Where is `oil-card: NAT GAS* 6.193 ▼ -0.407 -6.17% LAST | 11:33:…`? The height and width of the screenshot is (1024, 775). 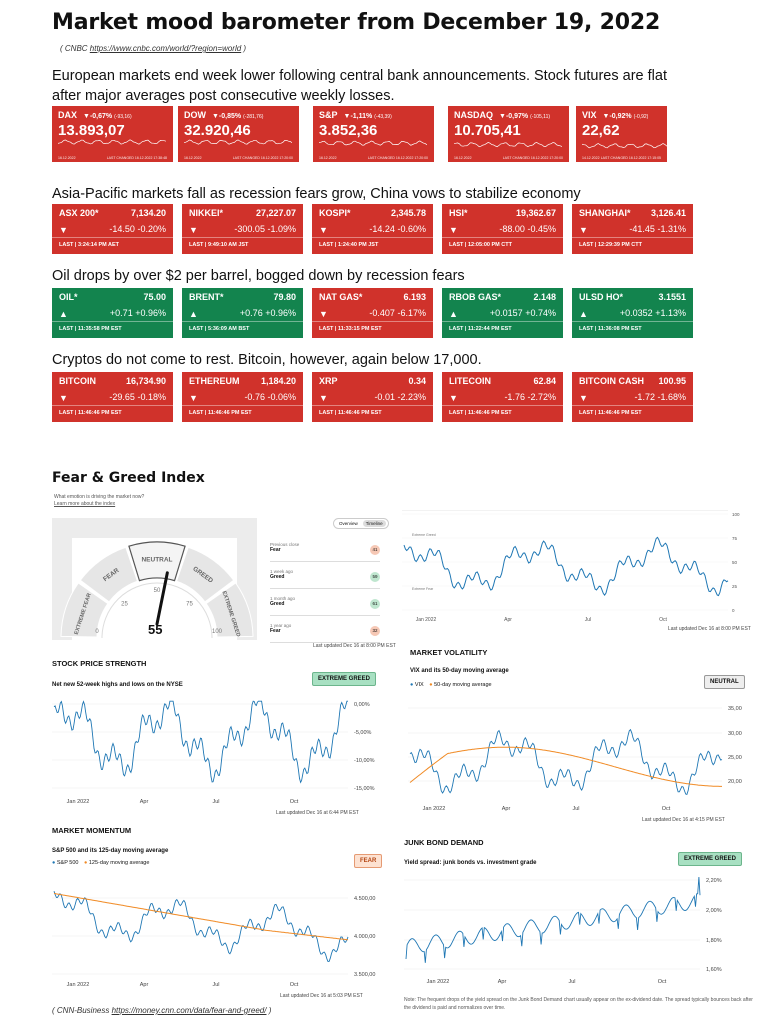
oil-card: NAT GAS* 6.193 ▼ -0.407 -6.17% LAST | 11:33:… is located at coordinates (372, 313).